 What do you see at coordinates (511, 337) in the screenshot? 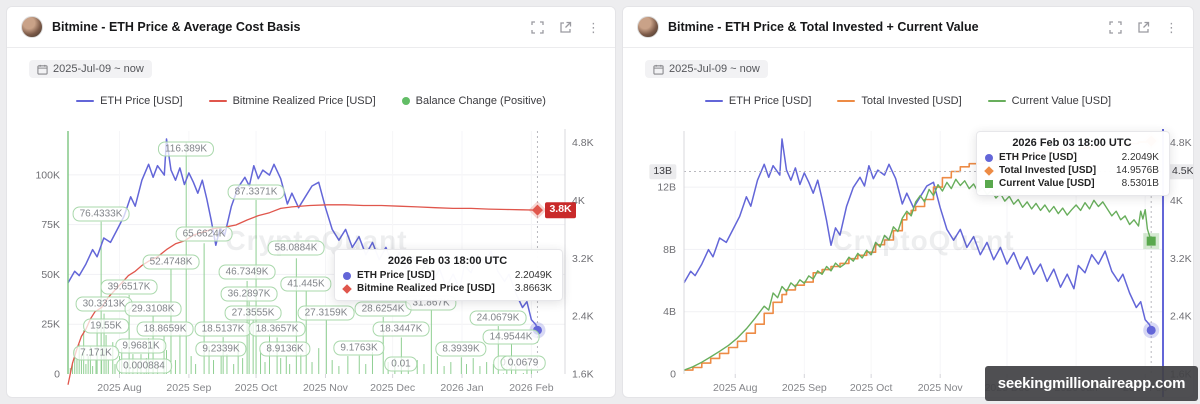
I see `balance-change-label: 14.9544K` at bounding box center [511, 337].